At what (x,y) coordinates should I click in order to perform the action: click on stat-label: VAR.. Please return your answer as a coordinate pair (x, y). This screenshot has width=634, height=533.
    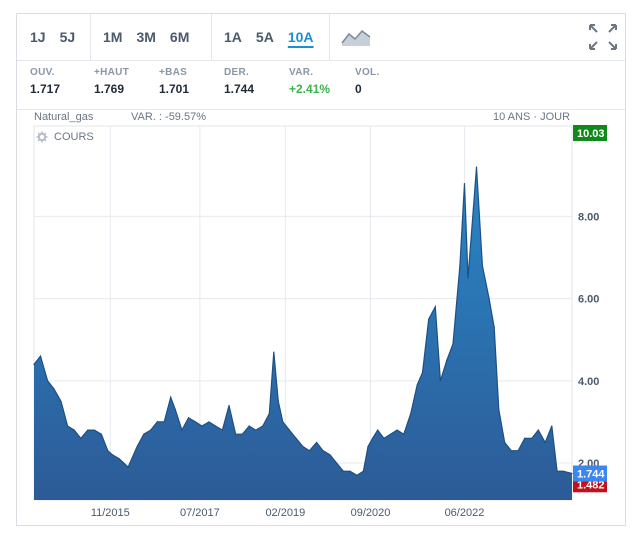
    Looking at the image, I should click on (301, 72).